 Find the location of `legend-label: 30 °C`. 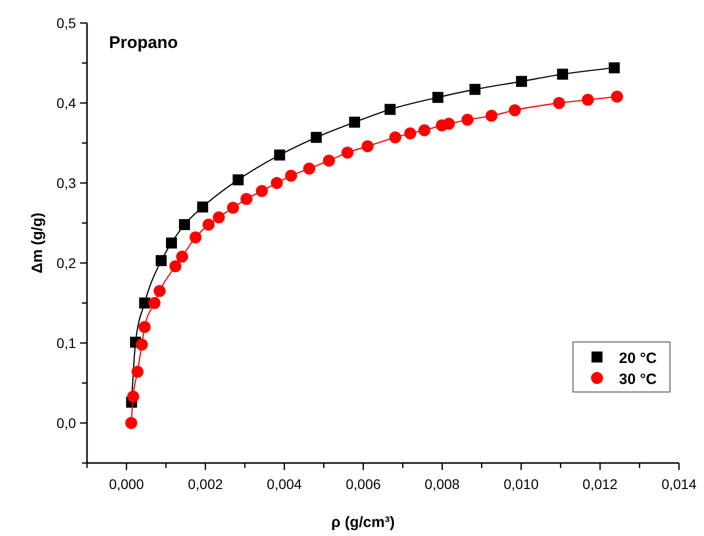

legend-label: 30 °C is located at coordinates (638, 379).